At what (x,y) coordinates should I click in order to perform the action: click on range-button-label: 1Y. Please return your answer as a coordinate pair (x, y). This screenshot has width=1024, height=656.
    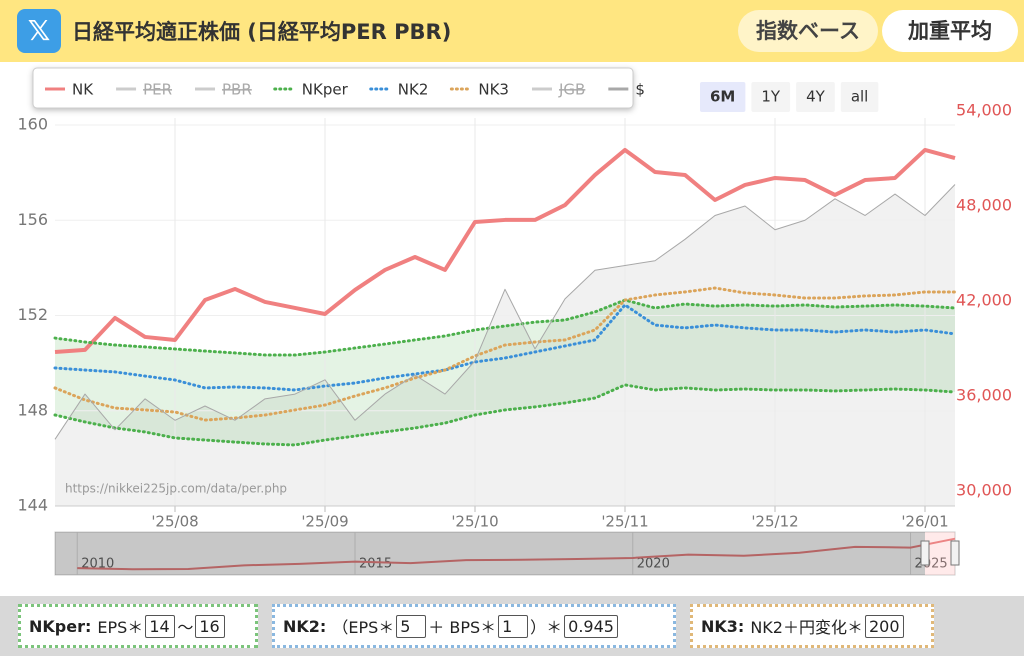
    Looking at the image, I should click on (771, 97).